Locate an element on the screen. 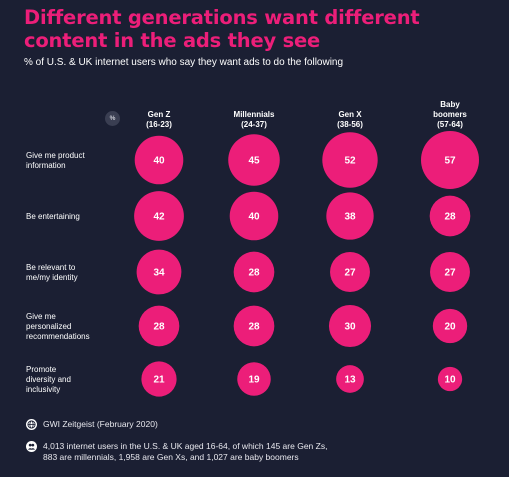 The width and height of the screenshot is (509, 477). row-label: Promote diversity and inclusivity is located at coordinates (48, 379).